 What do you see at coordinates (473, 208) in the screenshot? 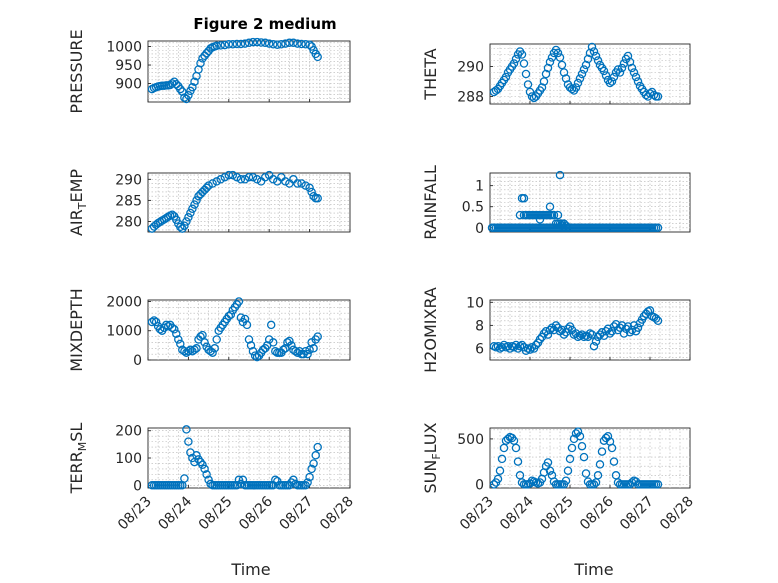
I see `y-tick-label: 0.5` at bounding box center [473, 208].